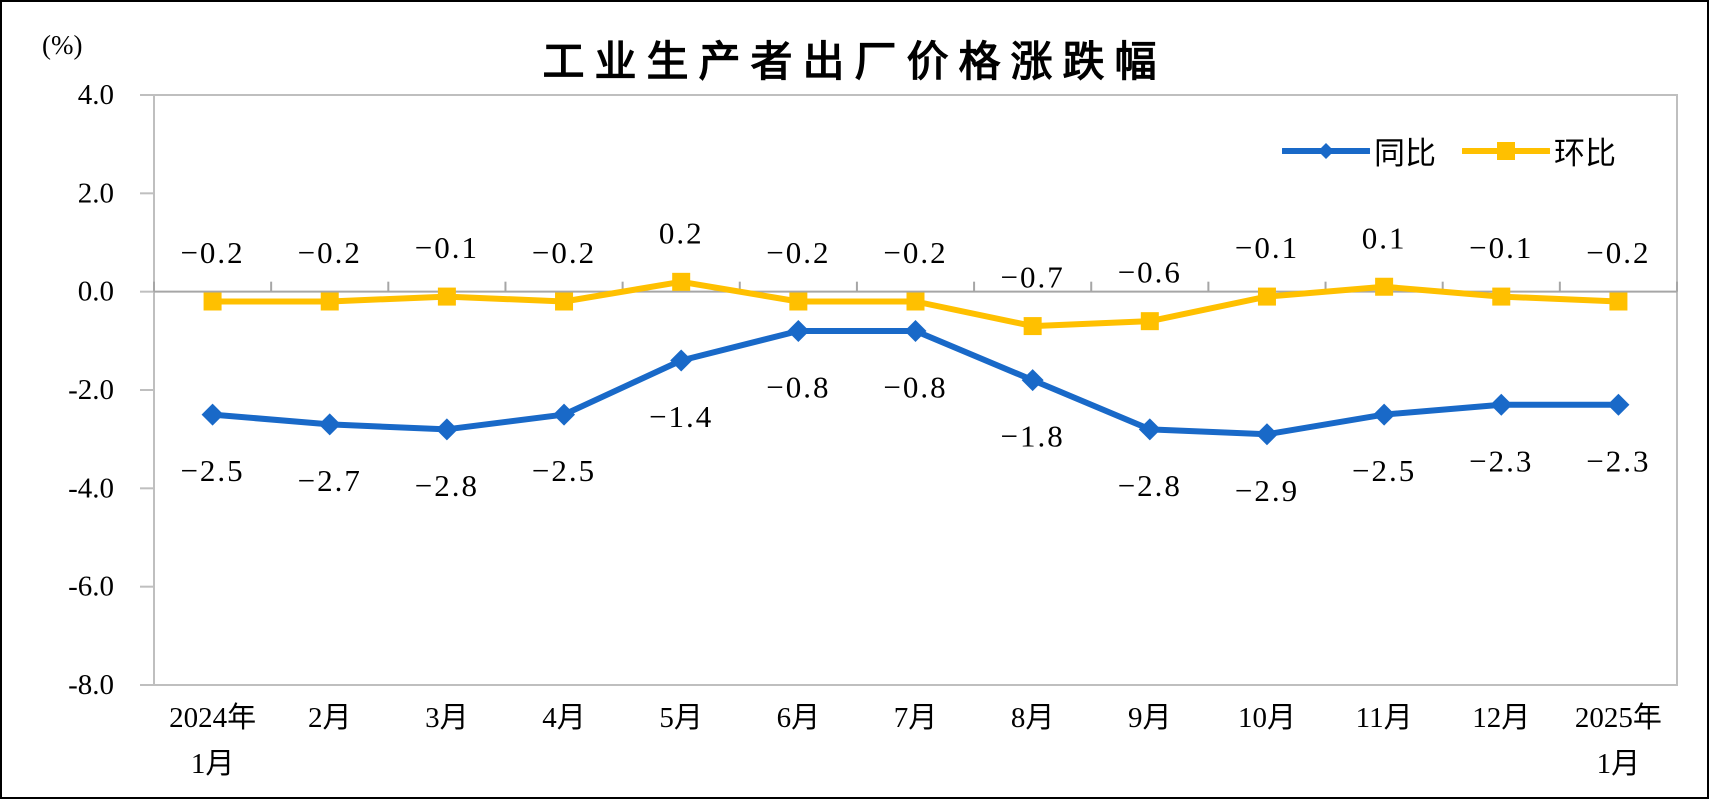 Image resolution: width=1709 pixels, height=799 pixels. I want to click on y-axis-tick-label: 0.0, so click(96, 292).